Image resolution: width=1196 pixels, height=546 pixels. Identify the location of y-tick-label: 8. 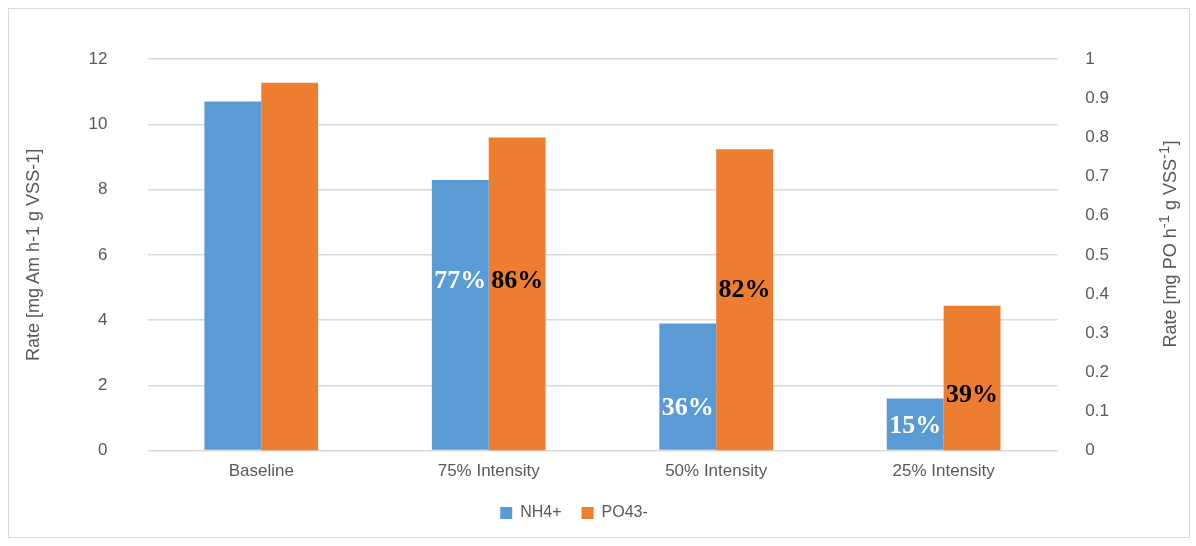
(103, 189).